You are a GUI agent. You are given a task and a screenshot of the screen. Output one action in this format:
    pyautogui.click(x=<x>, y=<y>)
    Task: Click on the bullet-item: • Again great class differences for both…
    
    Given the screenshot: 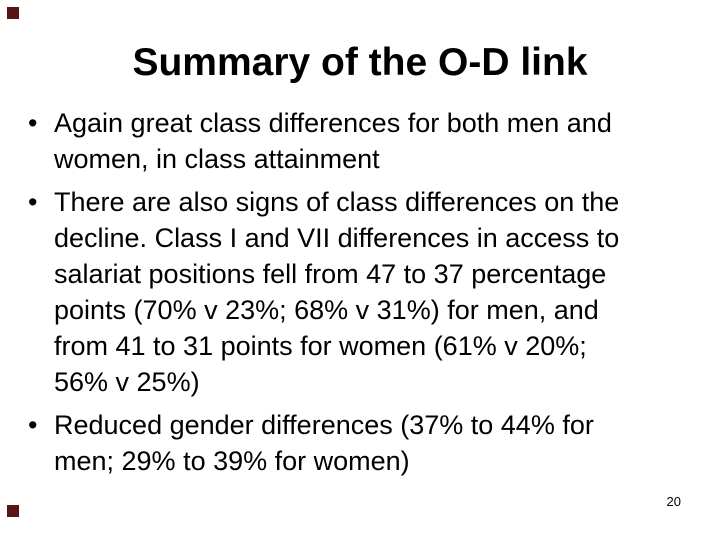 What is the action you would take?
    pyautogui.click(x=372, y=141)
    